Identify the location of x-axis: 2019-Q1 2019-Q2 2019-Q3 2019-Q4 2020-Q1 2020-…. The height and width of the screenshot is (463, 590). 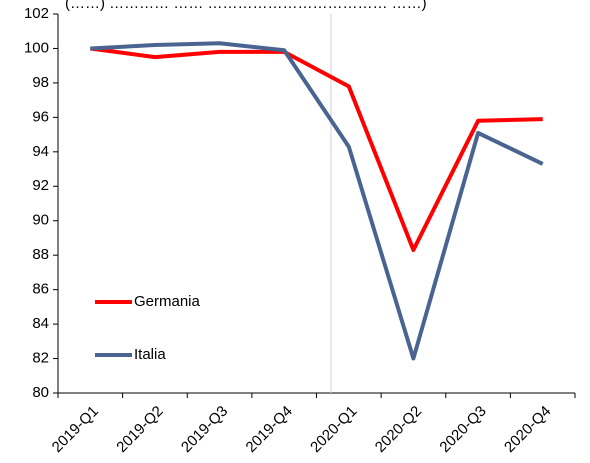
(312, 424).